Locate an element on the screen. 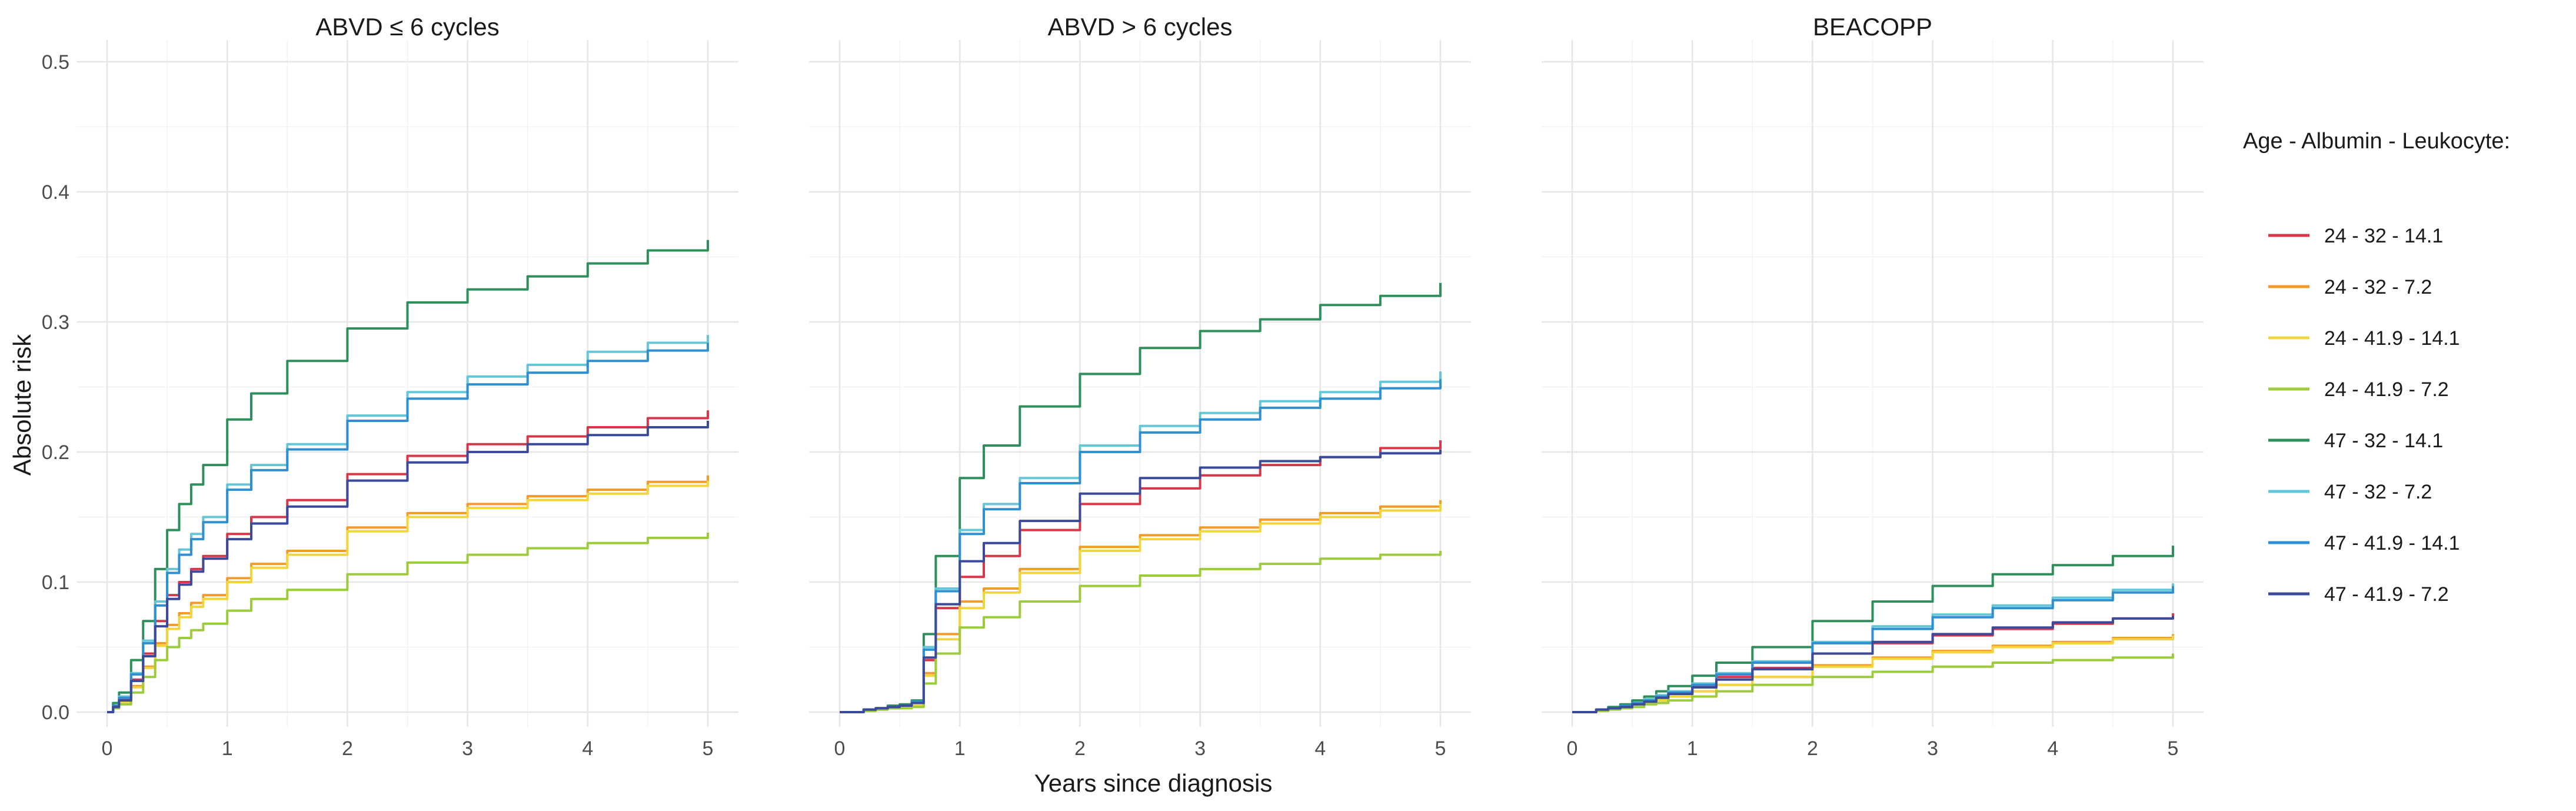 This screenshot has width=2576, height=811. panel-title: BEACOPP is located at coordinates (1872, 27).